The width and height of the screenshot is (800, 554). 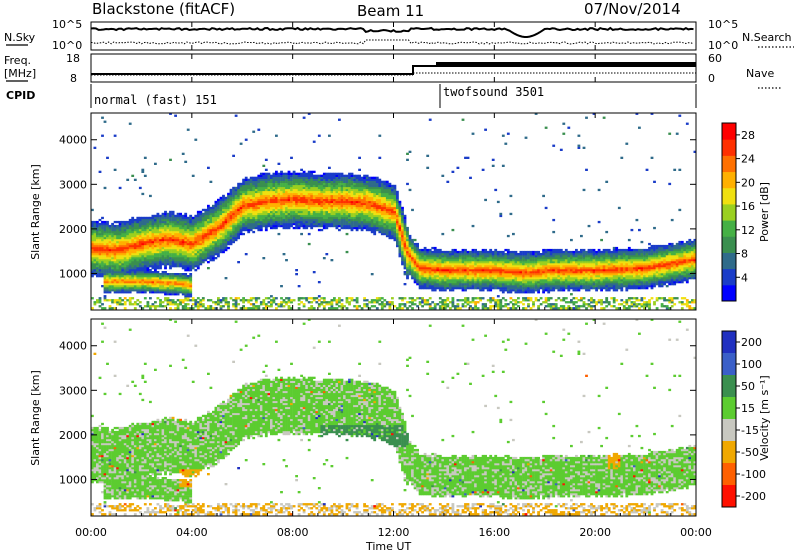 I want to click on nsky-strip: N.Sky 10^5 10^0 10^5 10^0 N.Search, so click(x=399, y=35).